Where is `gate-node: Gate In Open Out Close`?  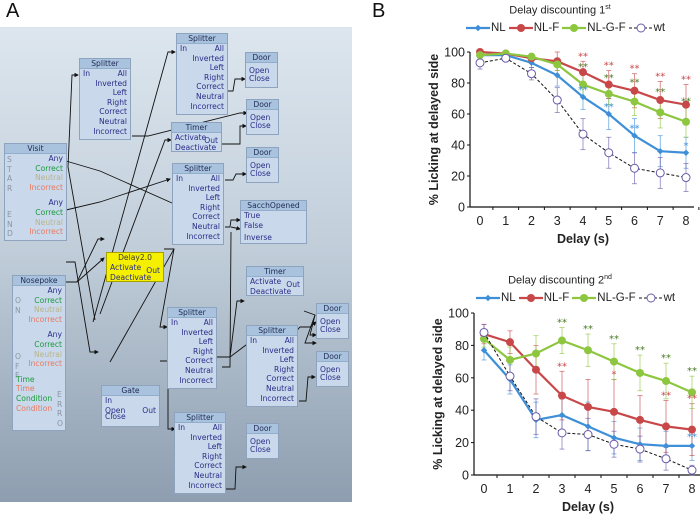 gate-node: Gate In Open Out Close is located at coordinates (130, 406).